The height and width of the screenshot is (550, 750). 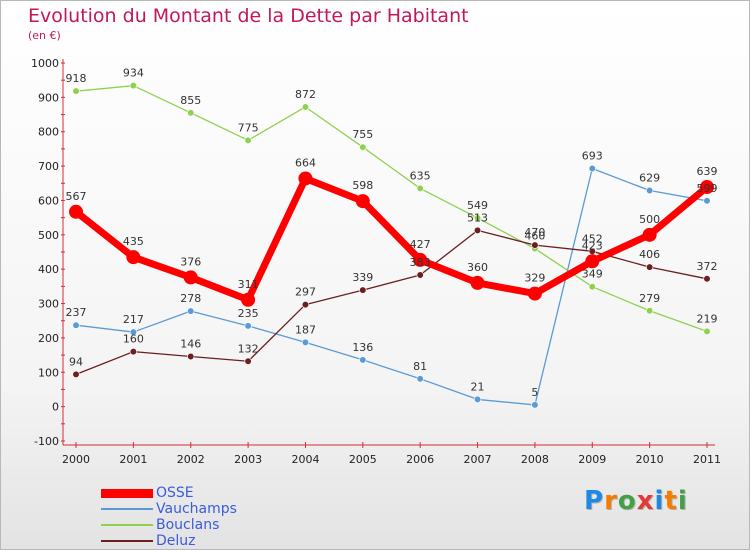 I want to click on y-tick-label: 200, so click(x=48, y=338).